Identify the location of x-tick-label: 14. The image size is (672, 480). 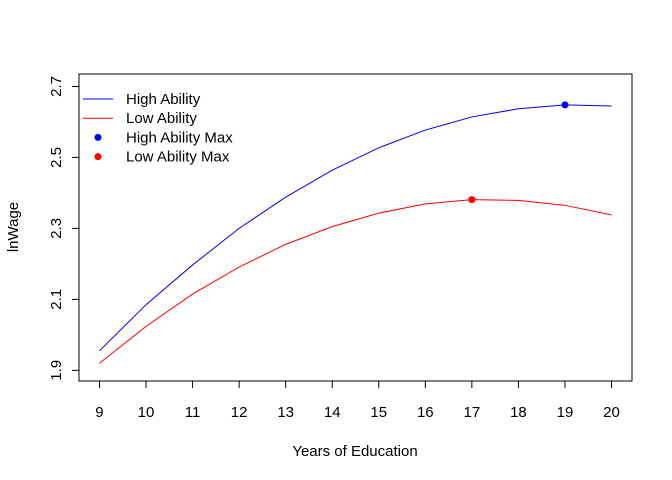
(332, 412).